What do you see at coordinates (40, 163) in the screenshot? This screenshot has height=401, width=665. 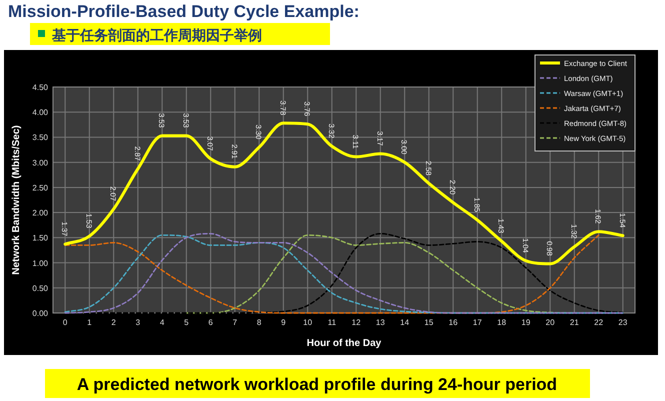 I see `y-tick-label: 3.00` at bounding box center [40, 163].